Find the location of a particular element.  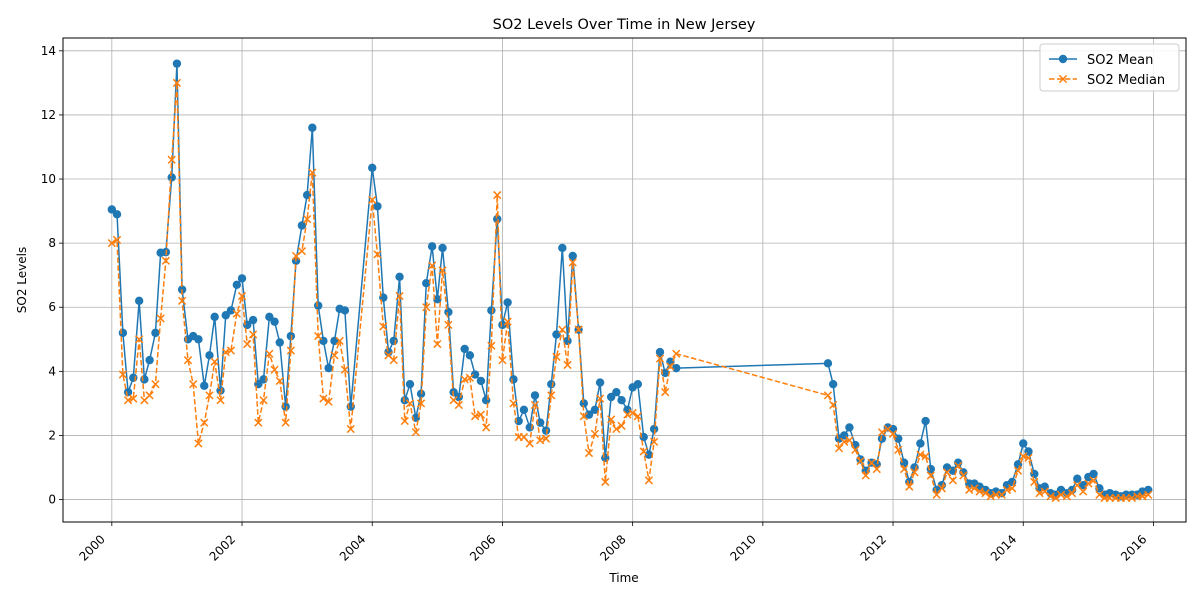

y-tick-label: 14 is located at coordinates (48, 51).